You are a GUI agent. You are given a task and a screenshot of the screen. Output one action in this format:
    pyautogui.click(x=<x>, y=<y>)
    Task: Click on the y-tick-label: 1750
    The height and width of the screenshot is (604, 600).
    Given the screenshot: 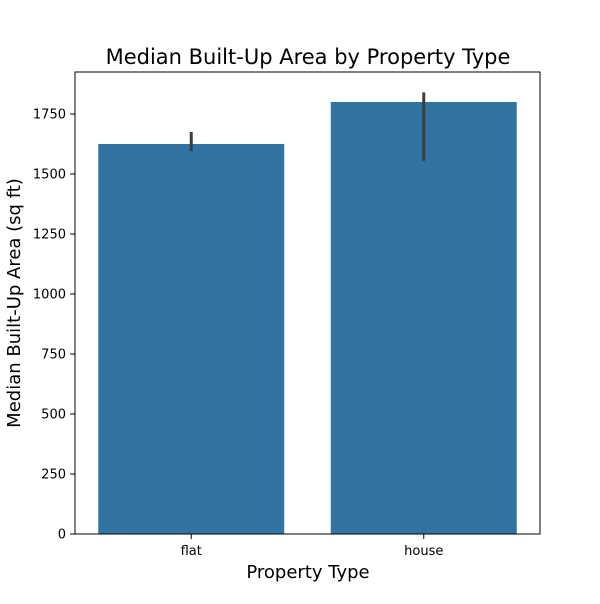 What is the action you would take?
    pyautogui.click(x=49, y=115)
    